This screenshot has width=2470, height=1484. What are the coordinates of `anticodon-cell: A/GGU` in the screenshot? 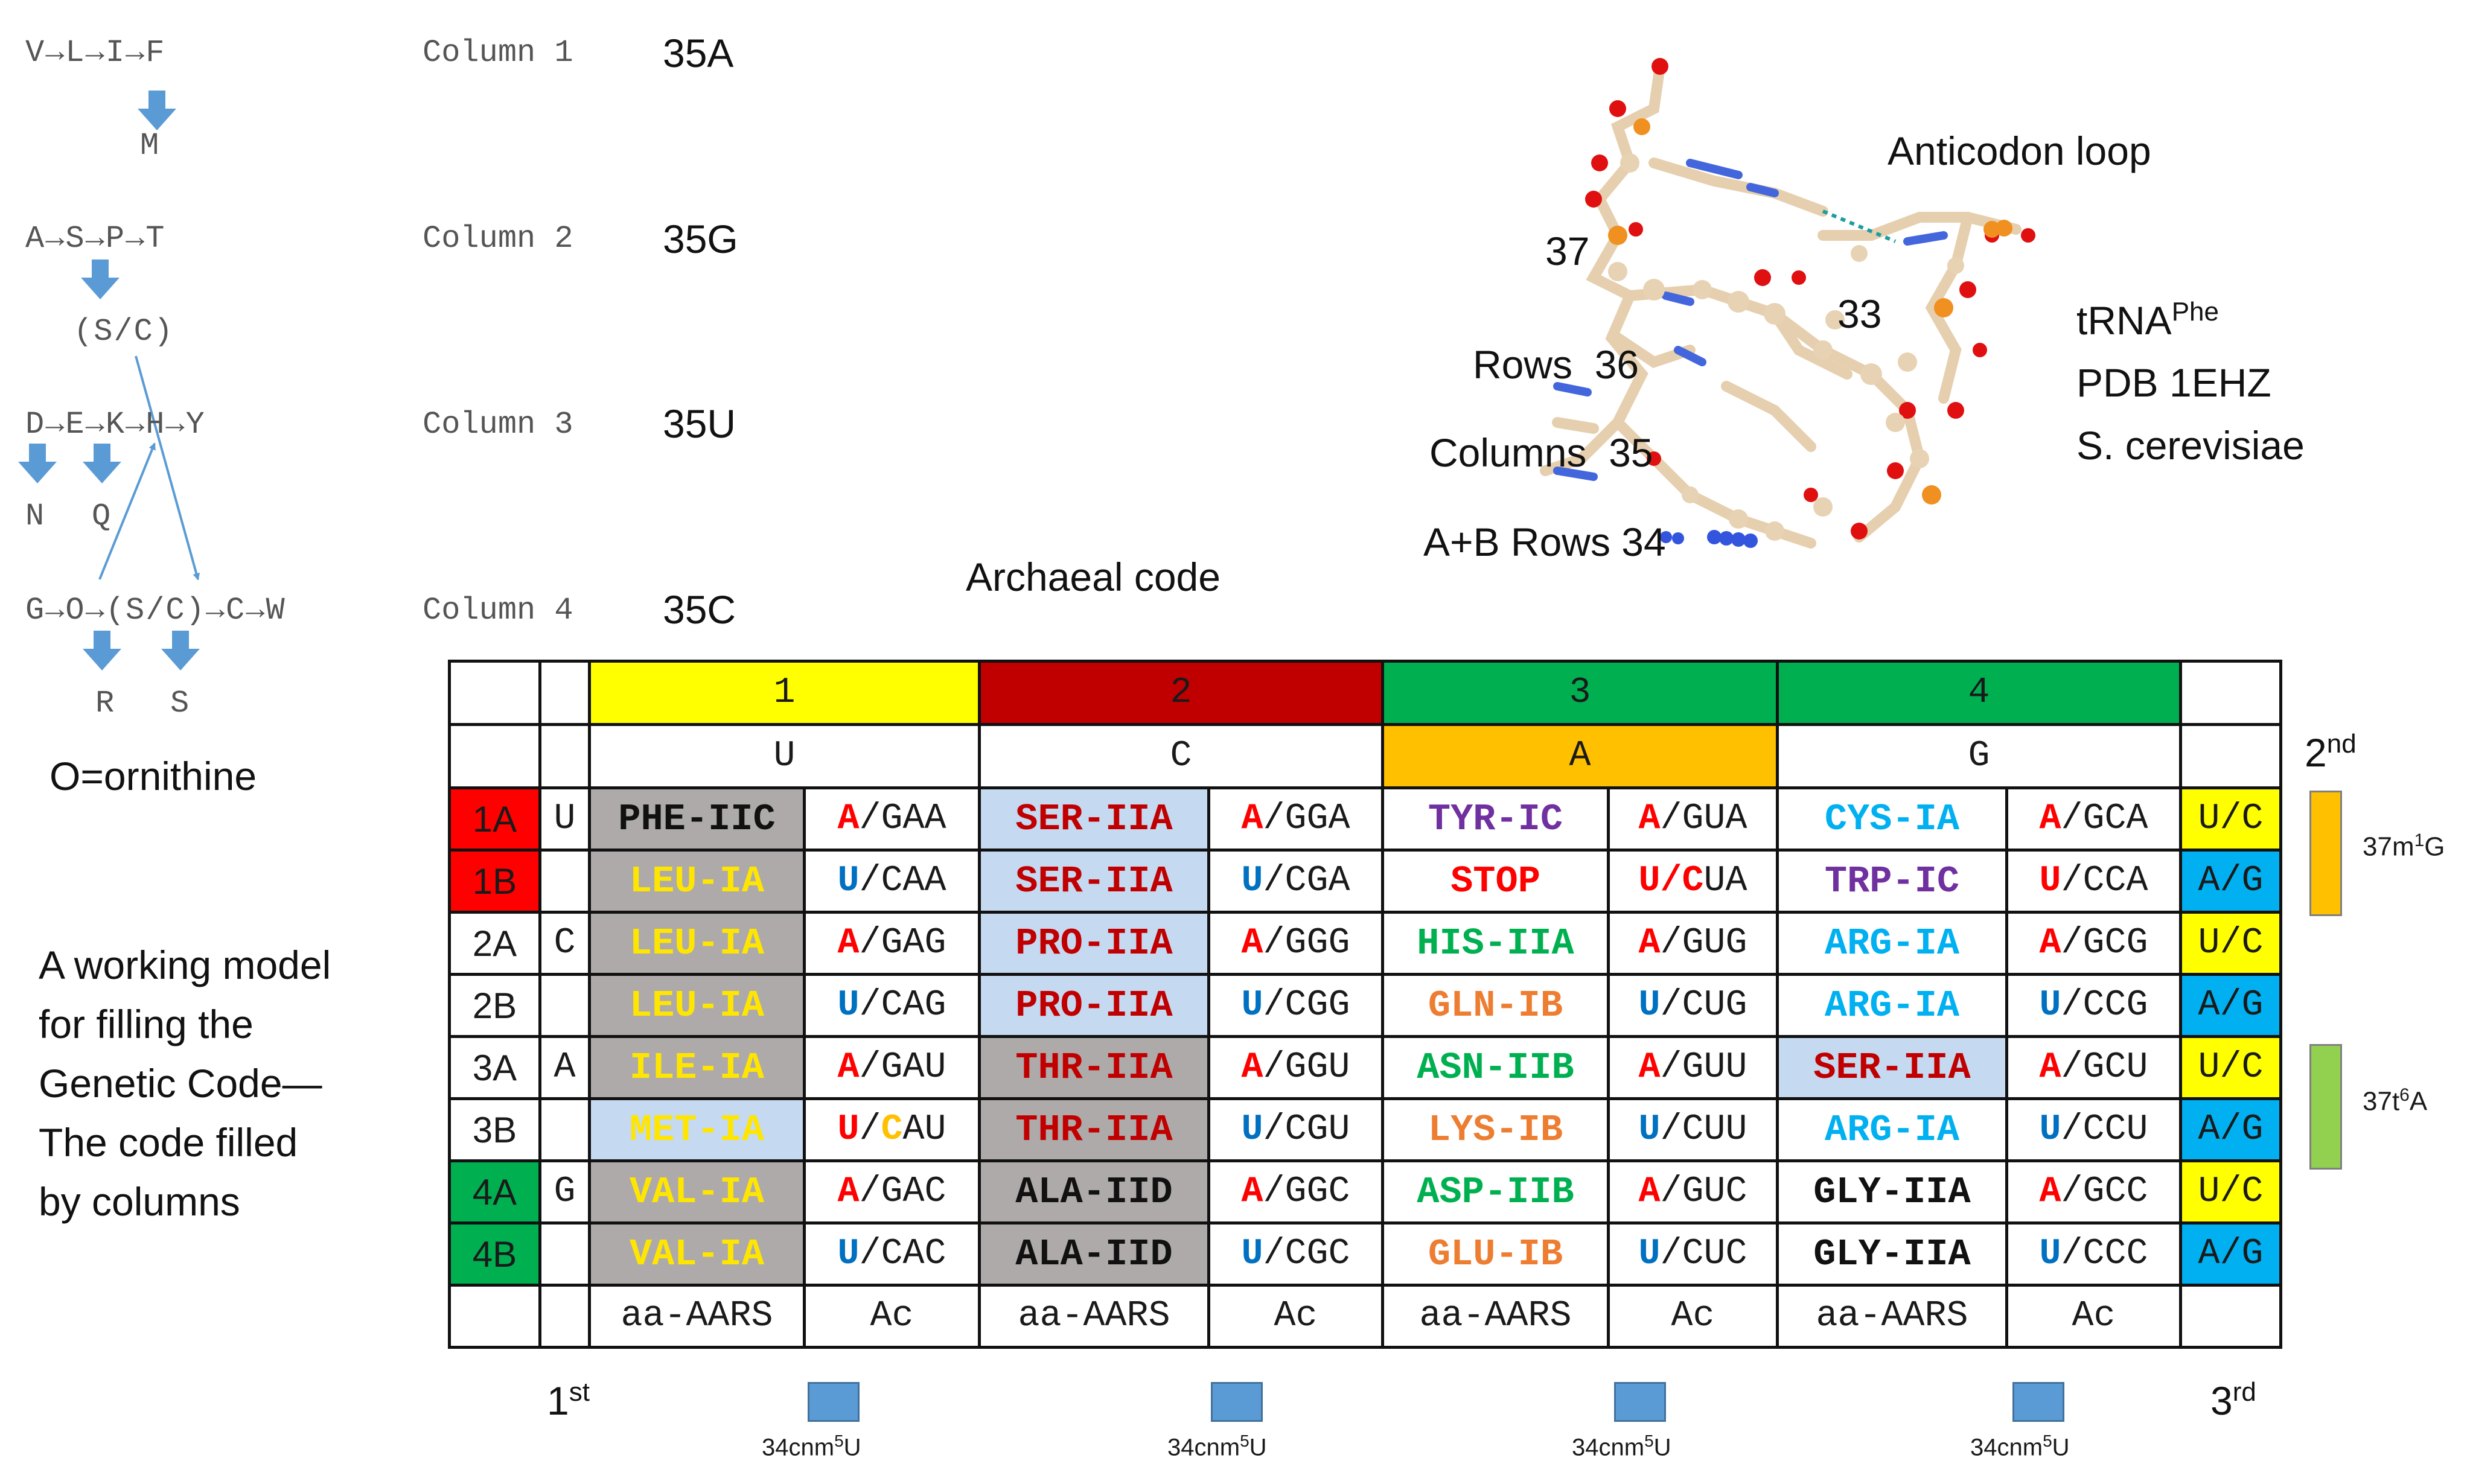 It's located at (1295, 1068).